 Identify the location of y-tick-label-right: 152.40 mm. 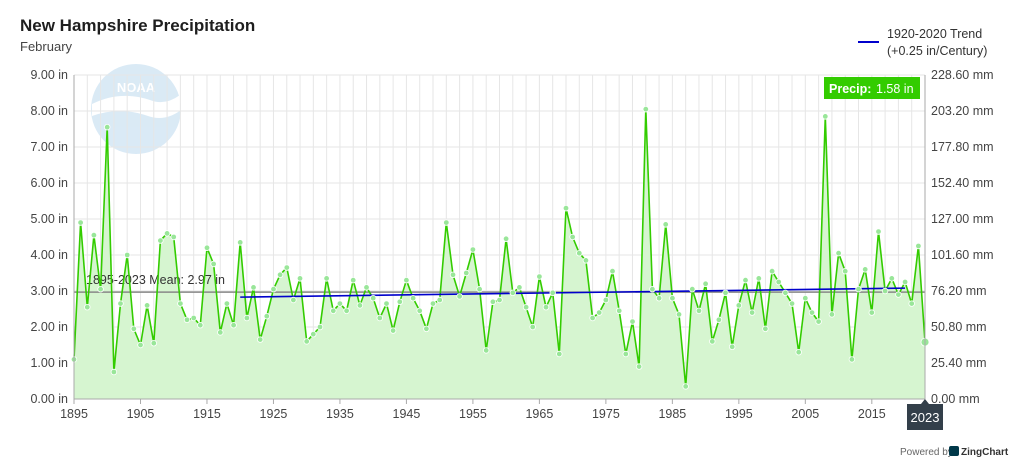
(962, 183).